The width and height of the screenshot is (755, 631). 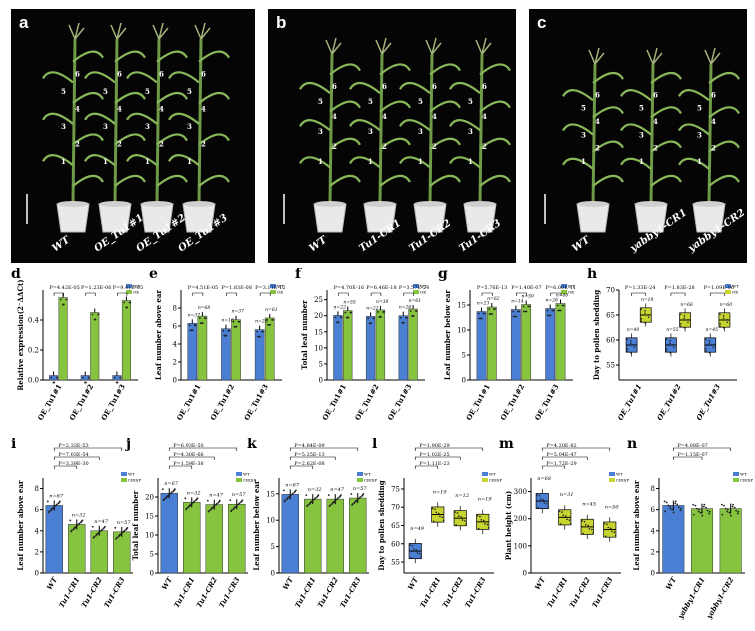 I want to click on plant-stem, so click(x=652, y=134).